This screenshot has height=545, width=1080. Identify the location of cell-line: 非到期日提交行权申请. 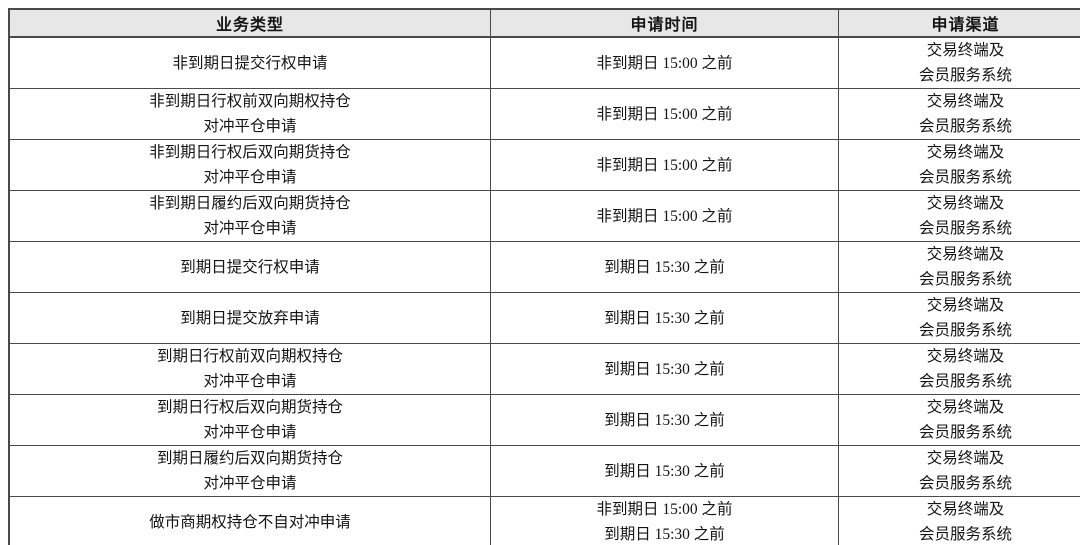
(250, 63).